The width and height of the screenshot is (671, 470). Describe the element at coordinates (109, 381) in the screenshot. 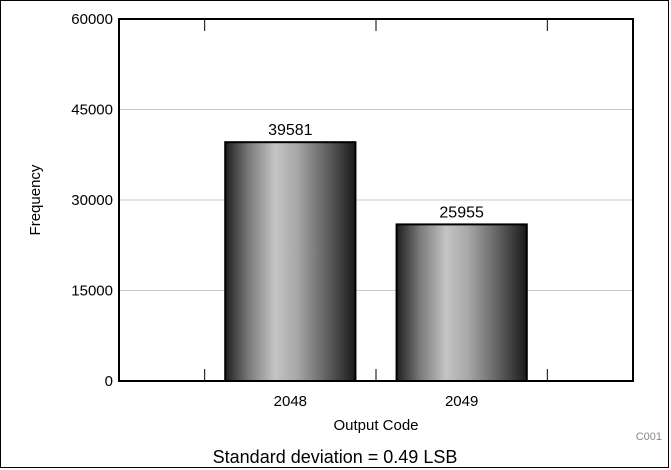

I see `y-tick-label: 0` at that location.